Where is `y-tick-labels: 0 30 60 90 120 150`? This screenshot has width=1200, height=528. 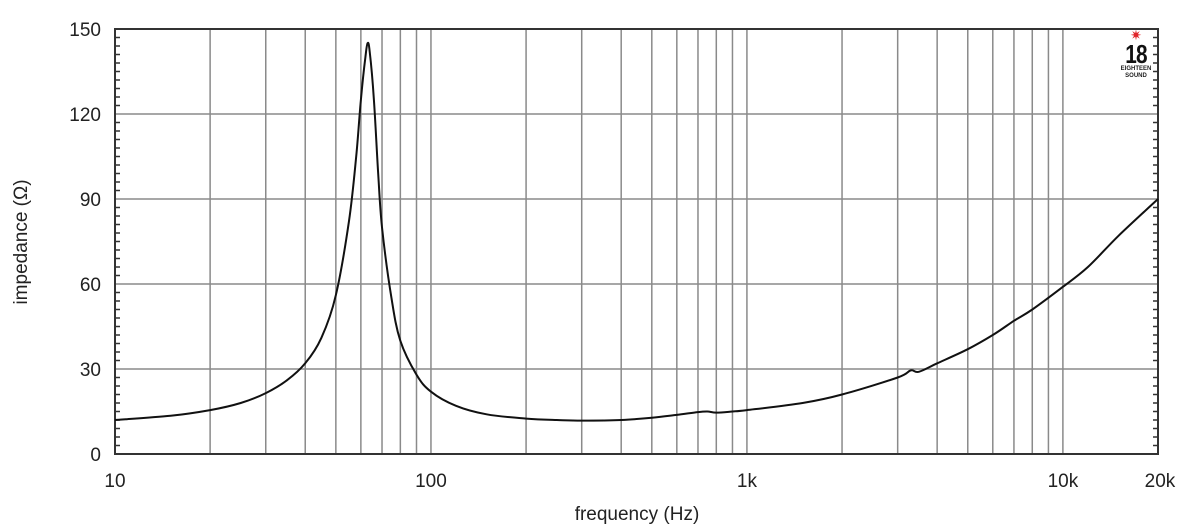
y-tick-labels: 0 30 60 90 120 150 is located at coordinates (85, 243).